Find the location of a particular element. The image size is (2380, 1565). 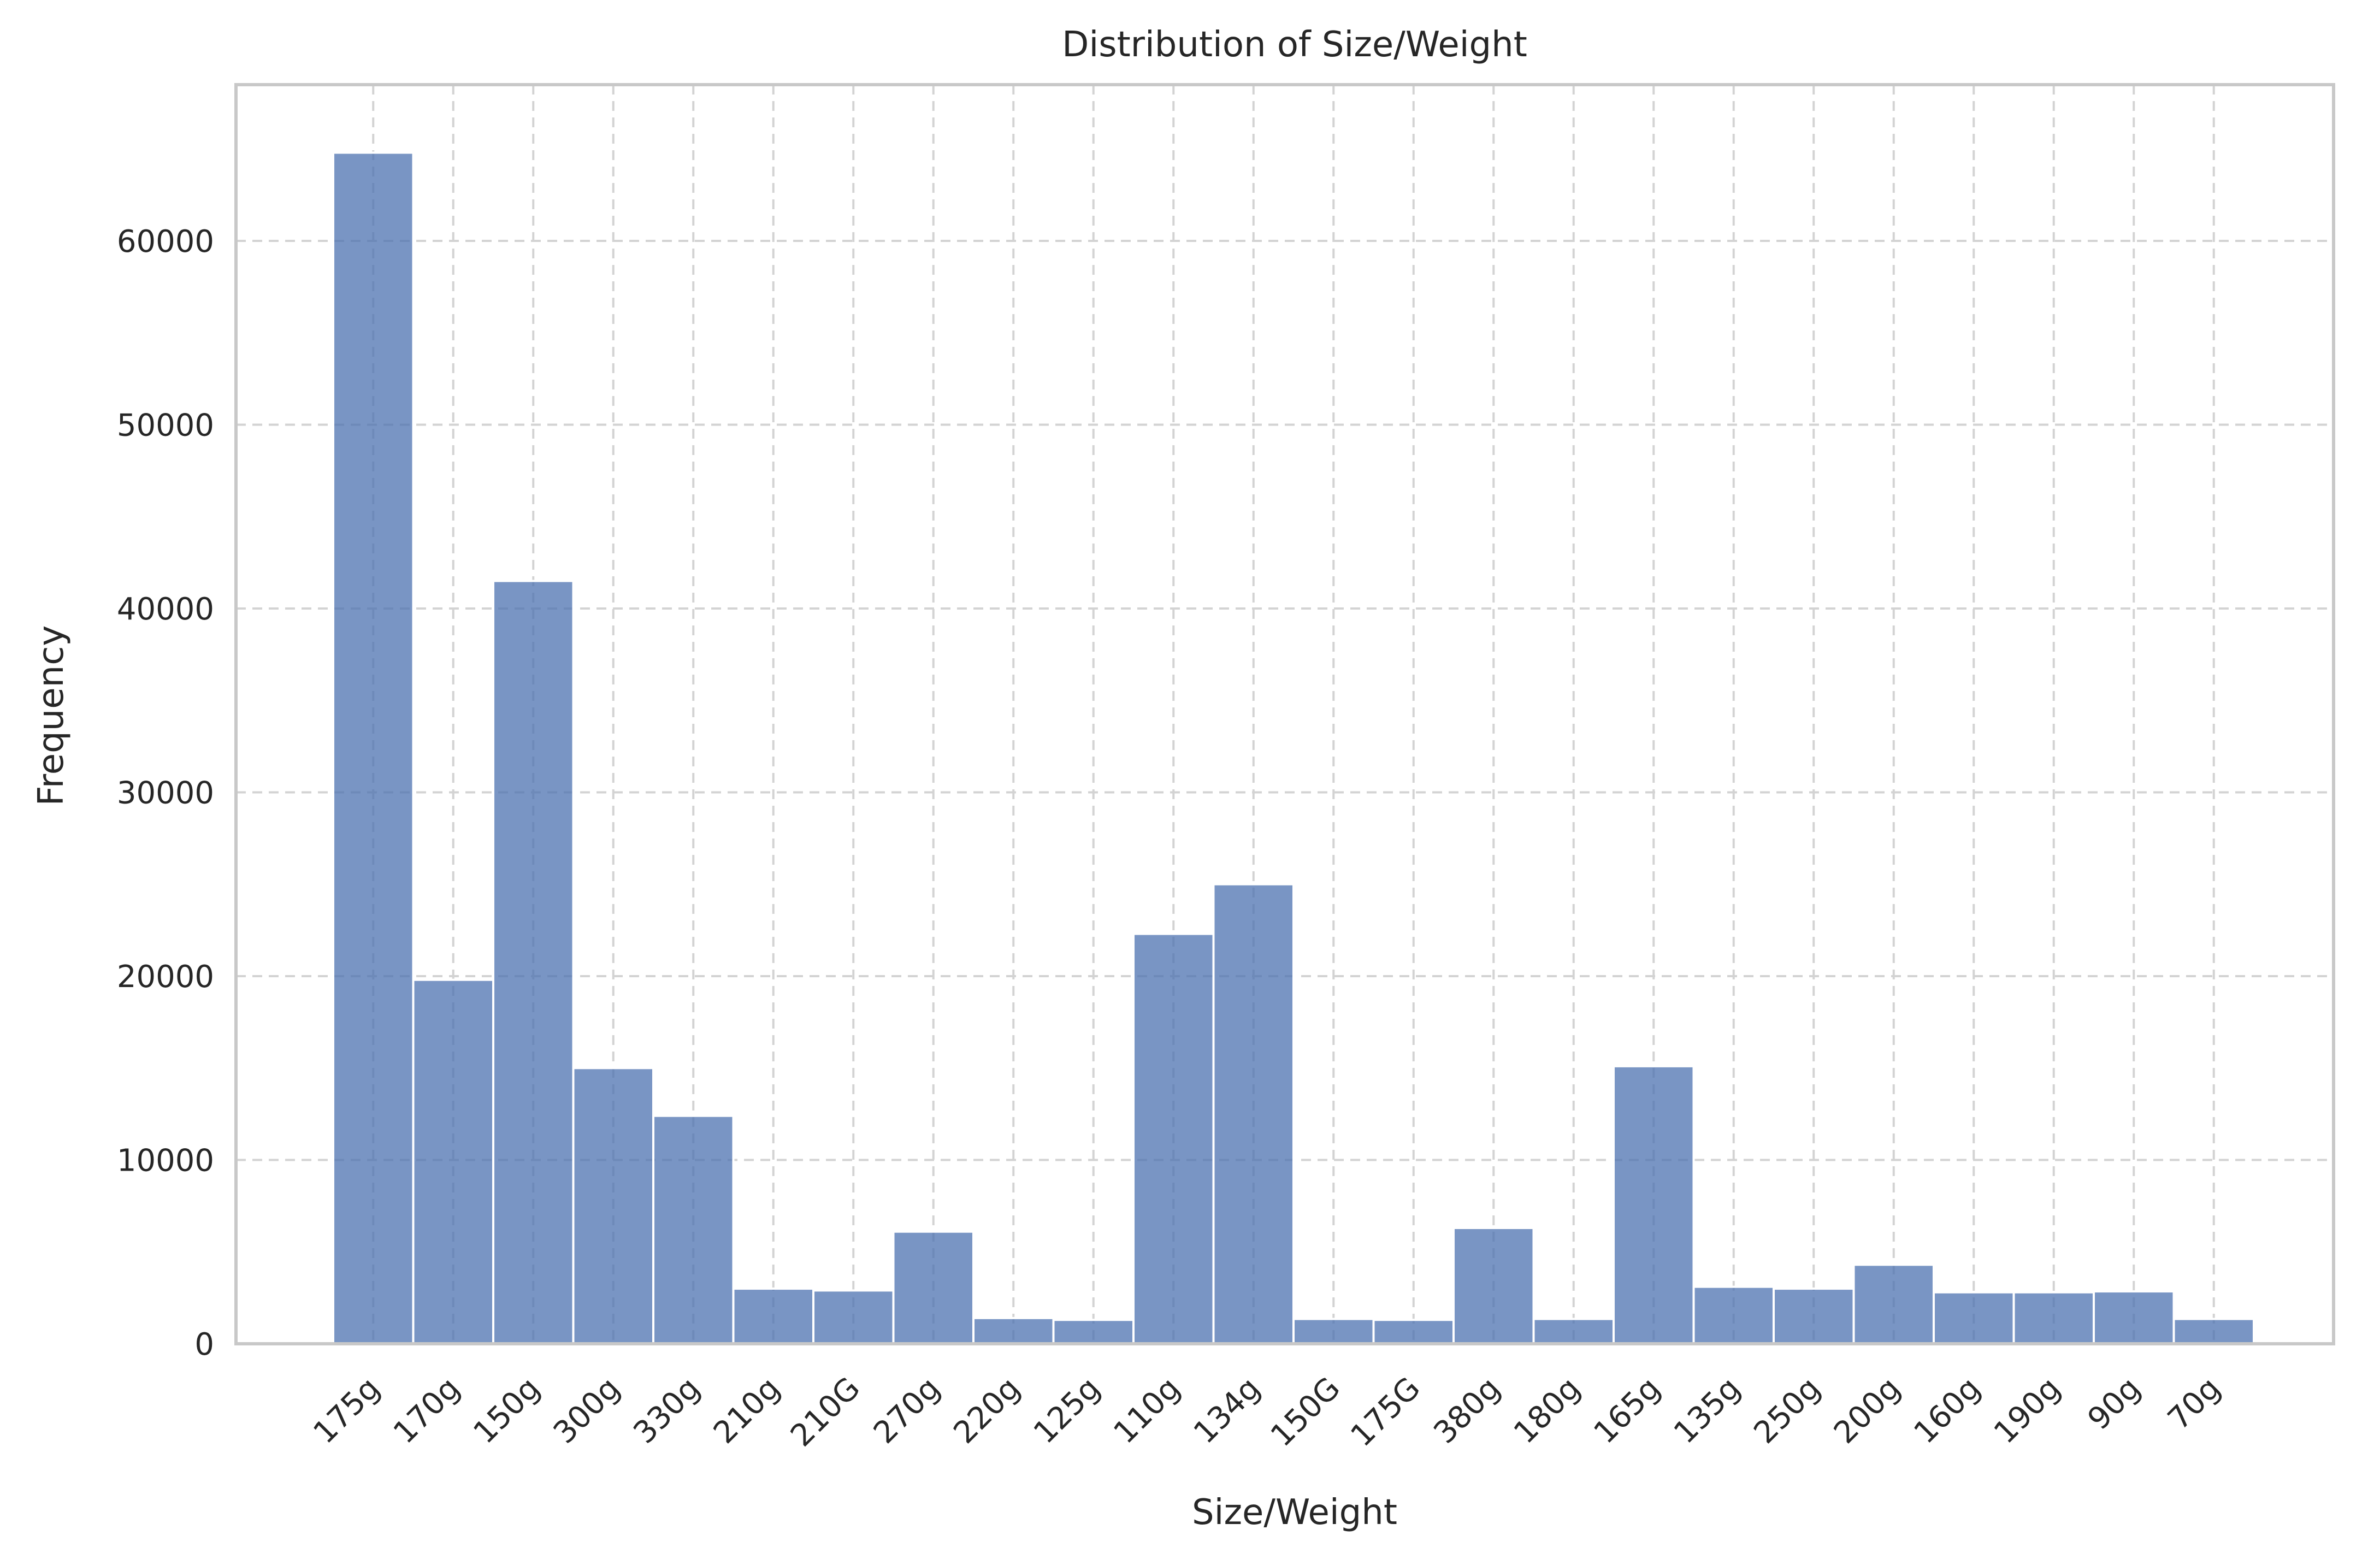

x-tick-label: 150g is located at coordinates (506, 1411).